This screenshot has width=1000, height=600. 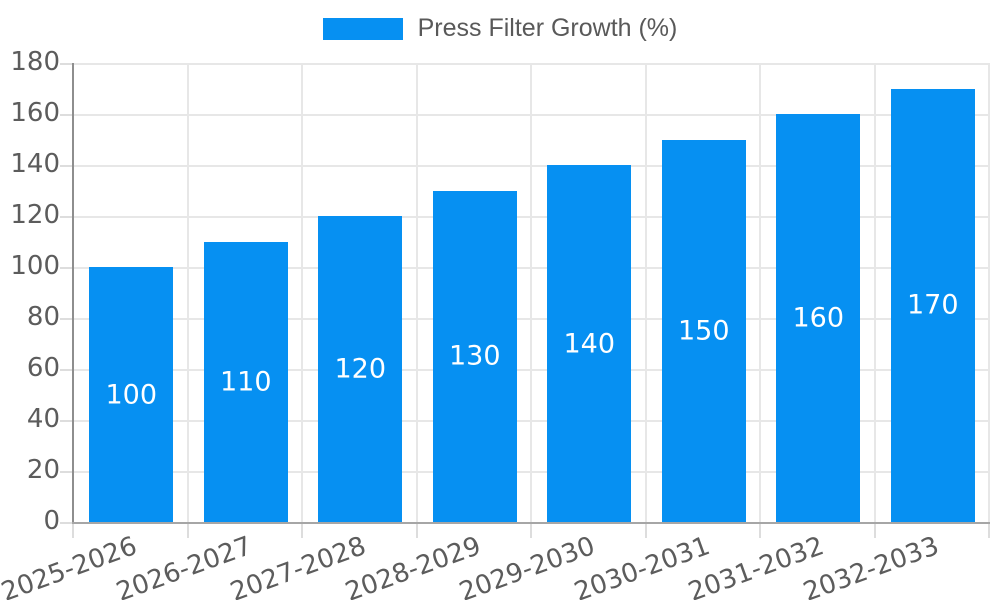 I want to click on bar-2027-2028: 120, so click(x=360, y=369).